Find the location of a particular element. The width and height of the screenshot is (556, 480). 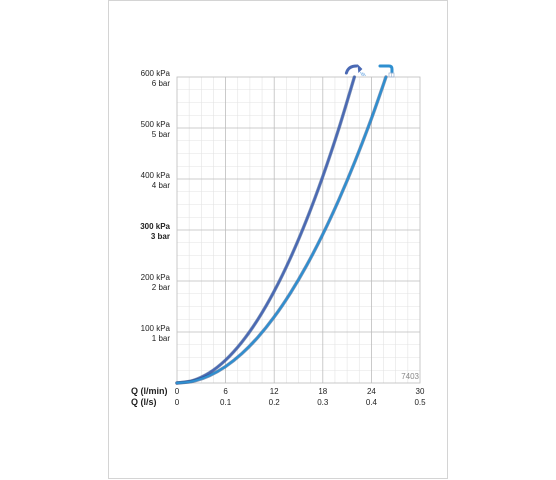

bath-spout-icon is located at coordinates (386, 71).